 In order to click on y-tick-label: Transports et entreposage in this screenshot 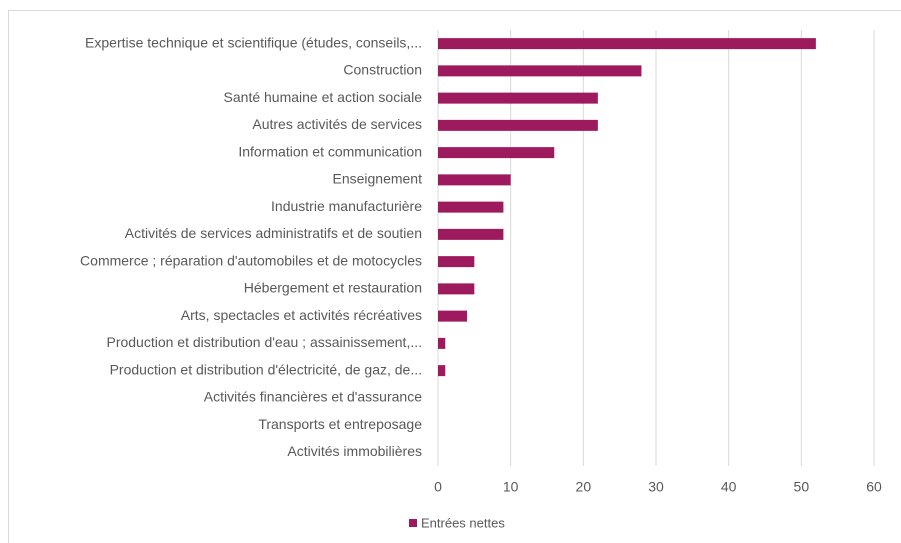, I will do `click(340, 424)`.